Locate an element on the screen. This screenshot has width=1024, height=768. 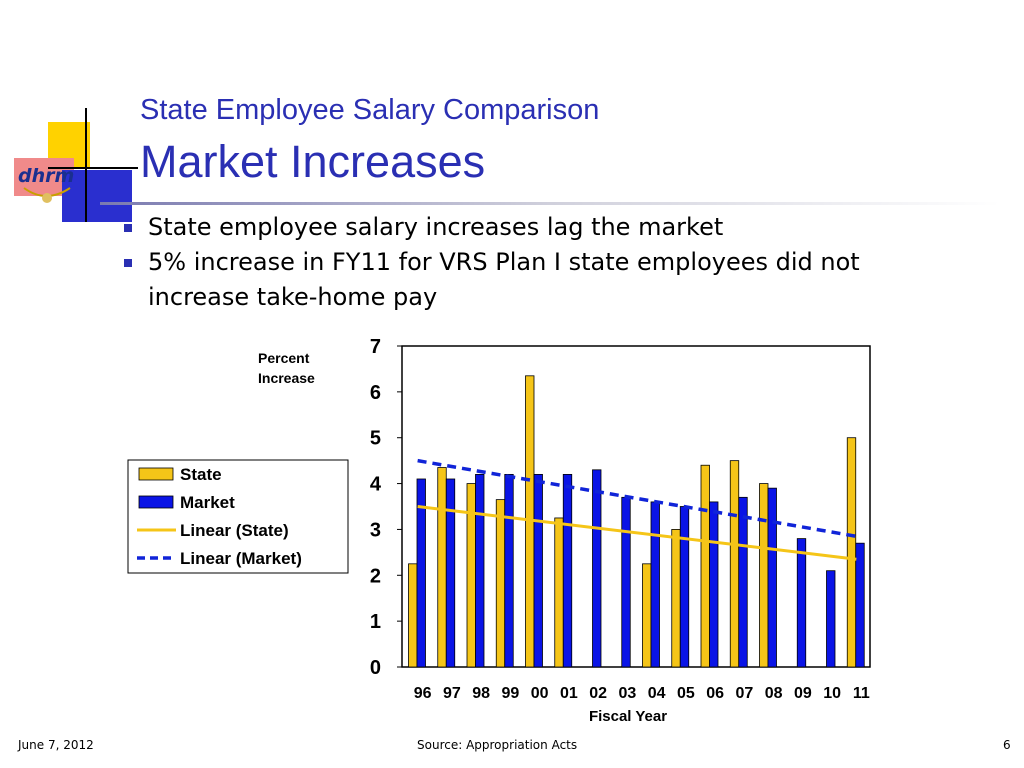
state-trendline is located at coordinates (637, 533).